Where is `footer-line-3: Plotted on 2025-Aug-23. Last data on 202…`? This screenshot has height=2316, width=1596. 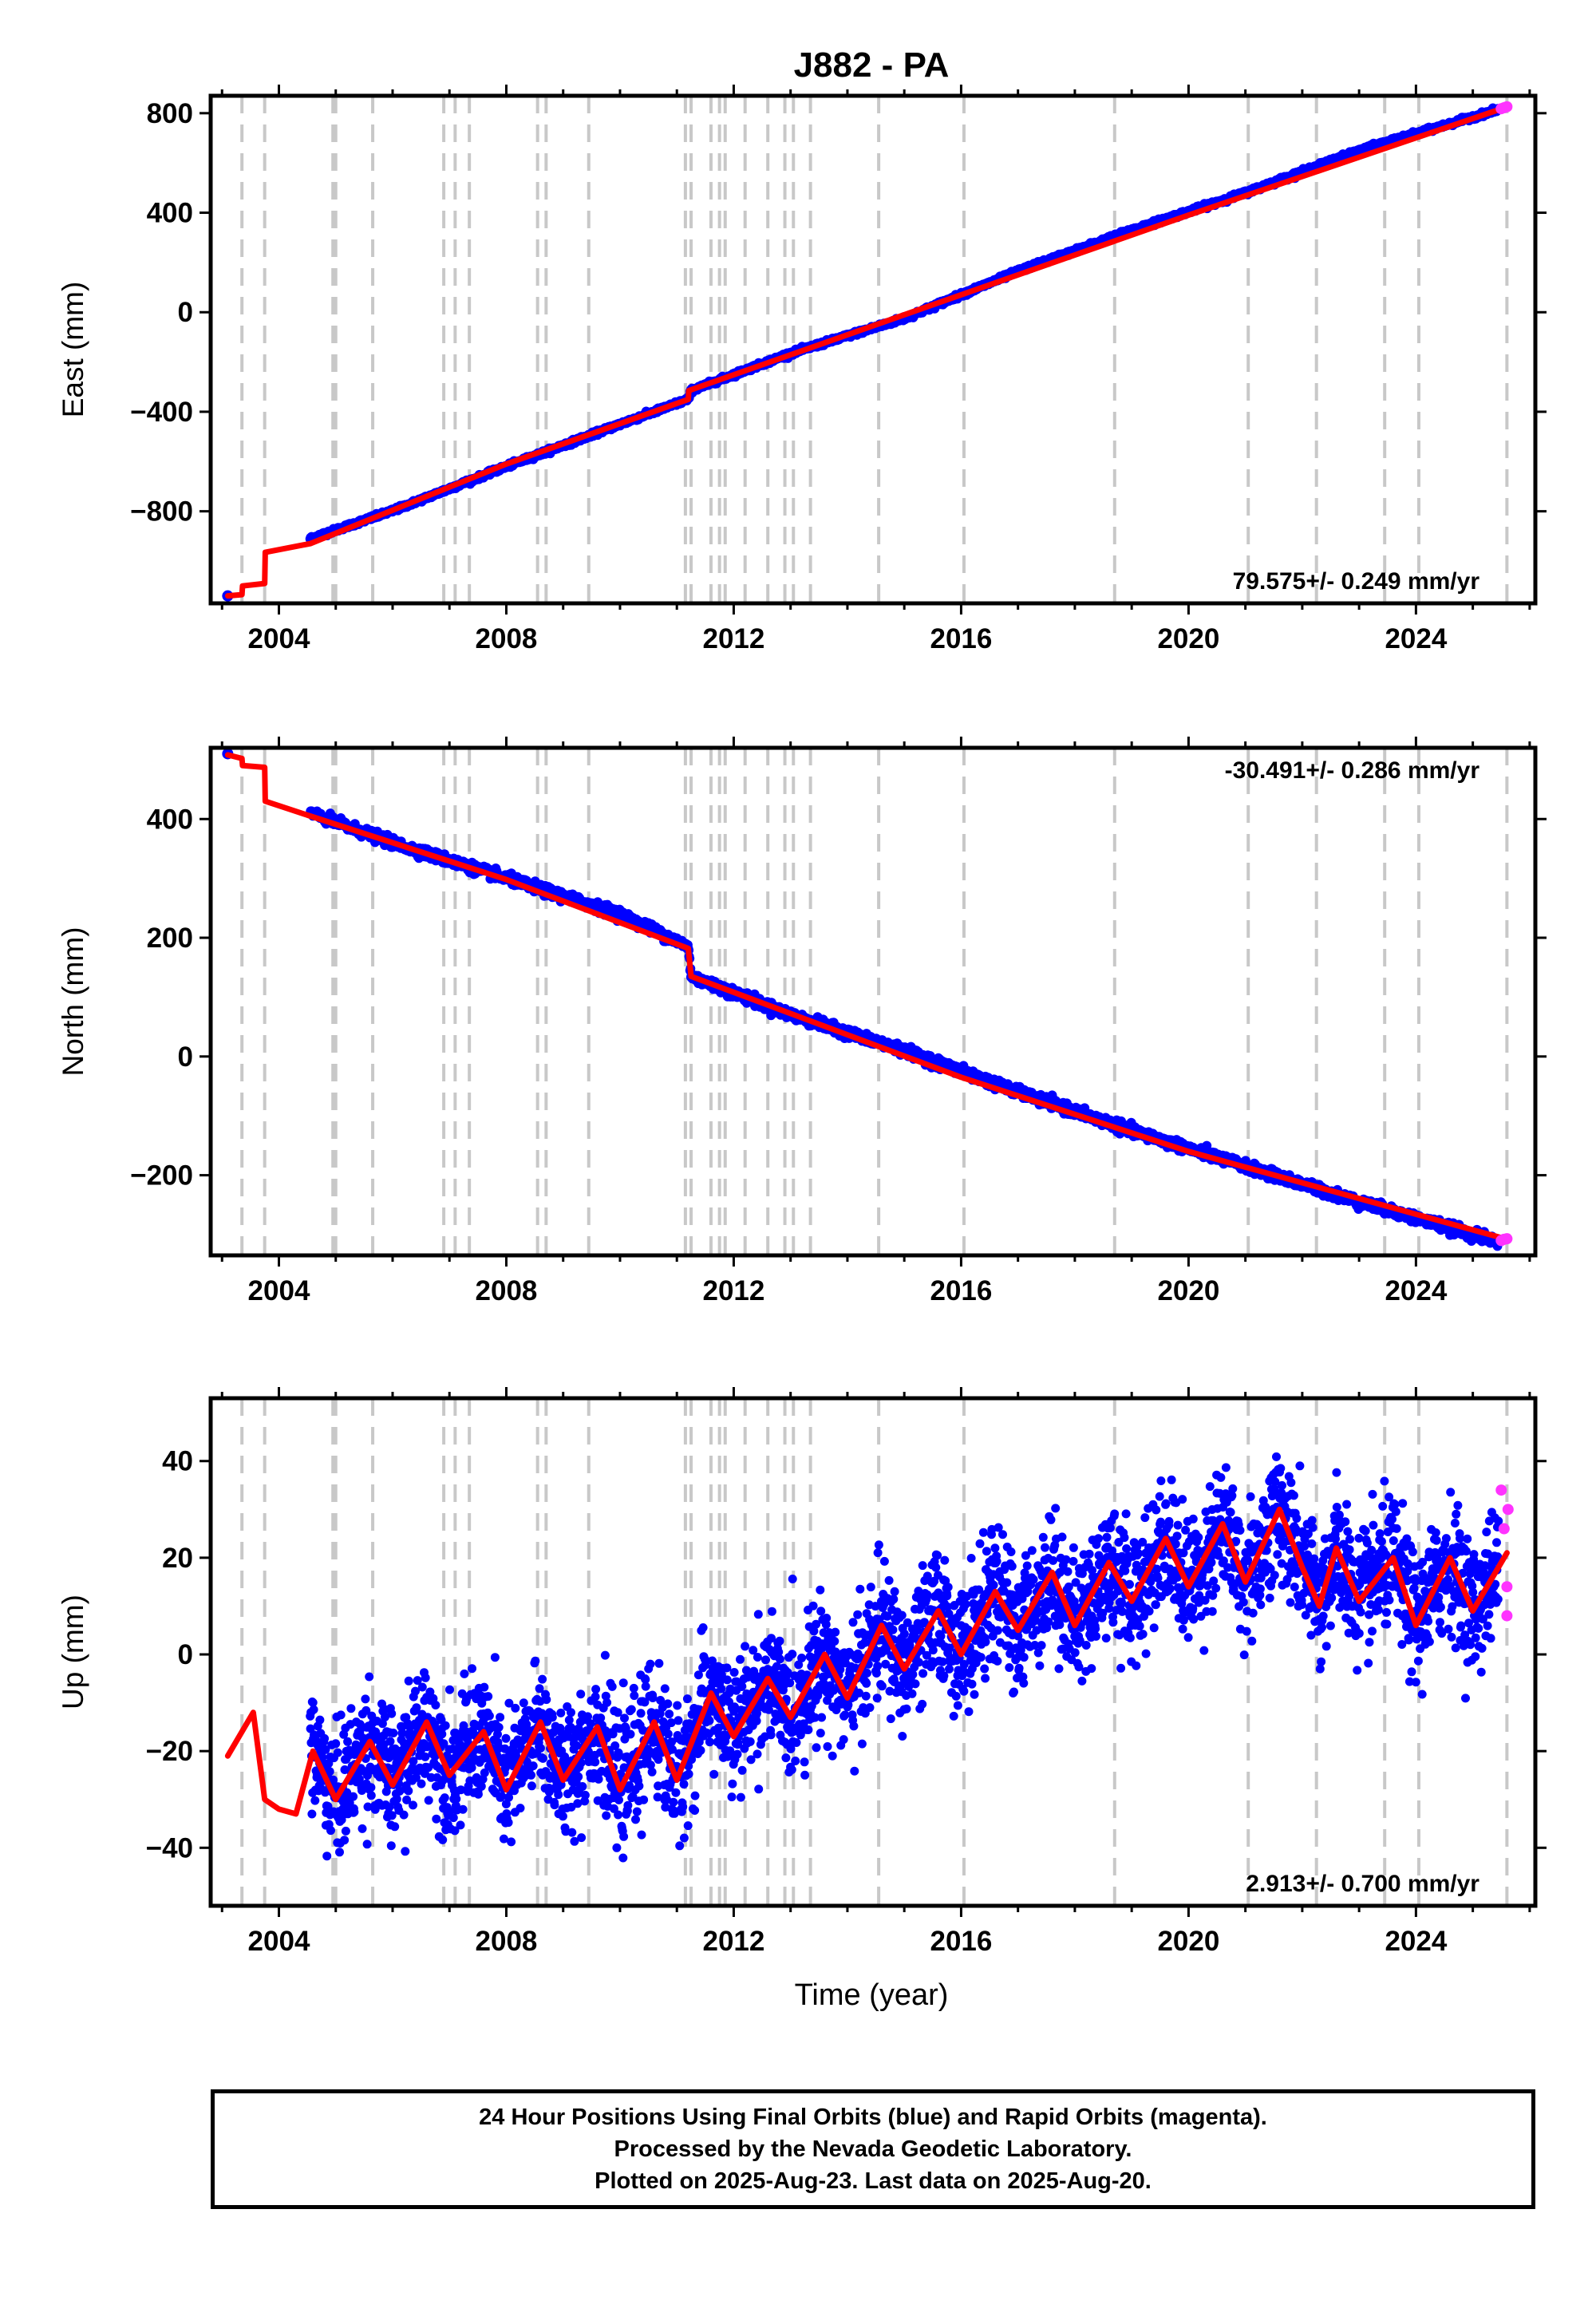
footer-line-3: Plotted on 2025-Aug-23. Last data on 202… is located at coordinates (873, 2181).